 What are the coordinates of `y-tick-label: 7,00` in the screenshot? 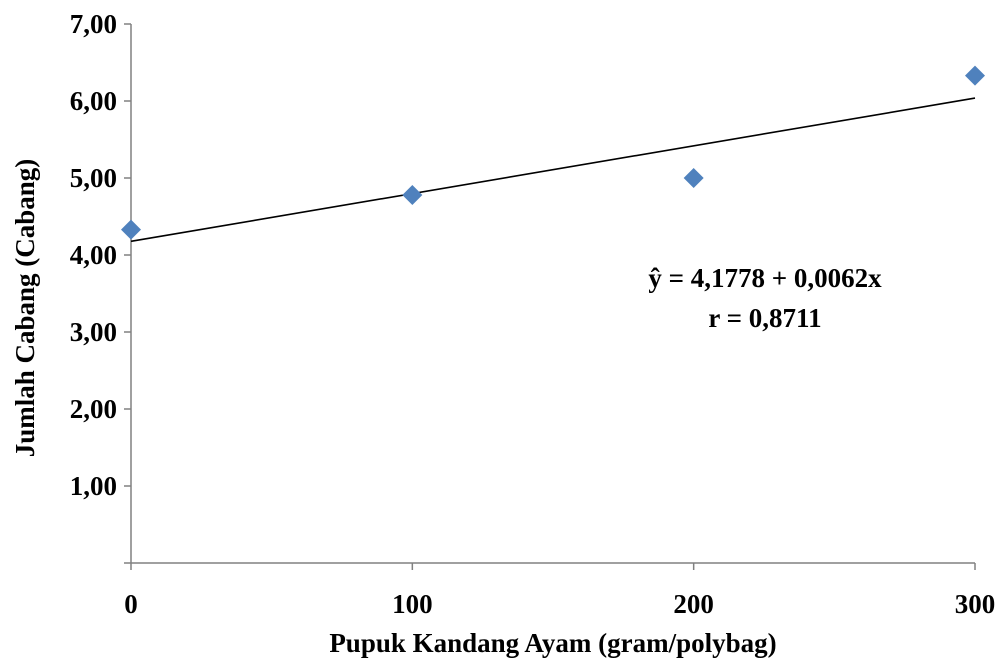 It's located at (93, 24).